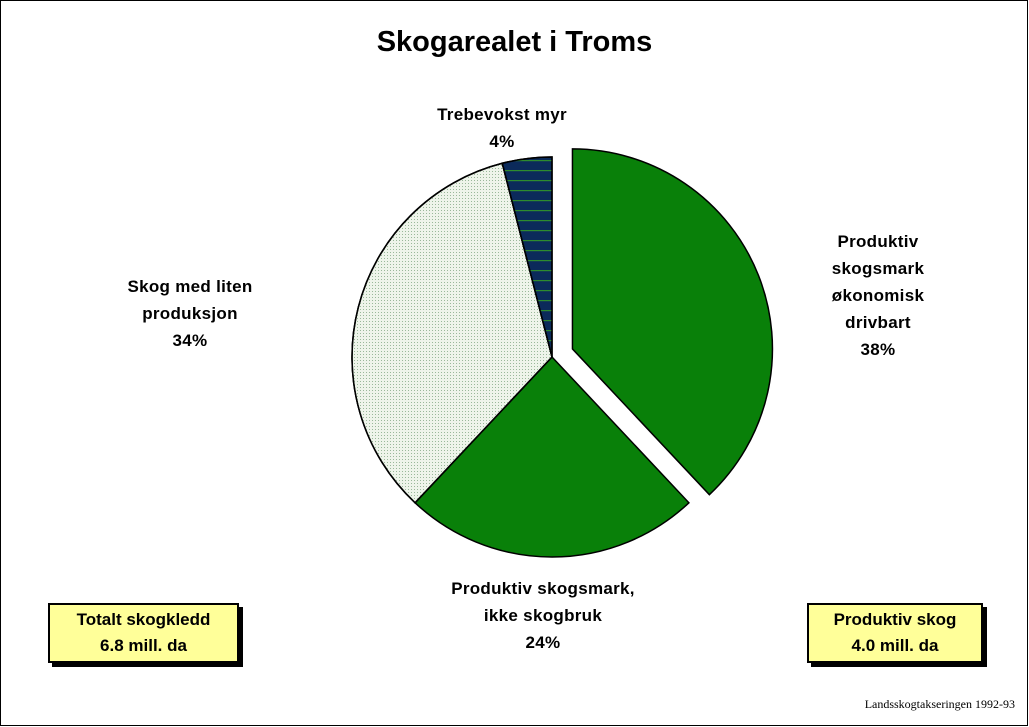  I want to click on value-label: 24%, so click(543, 642).